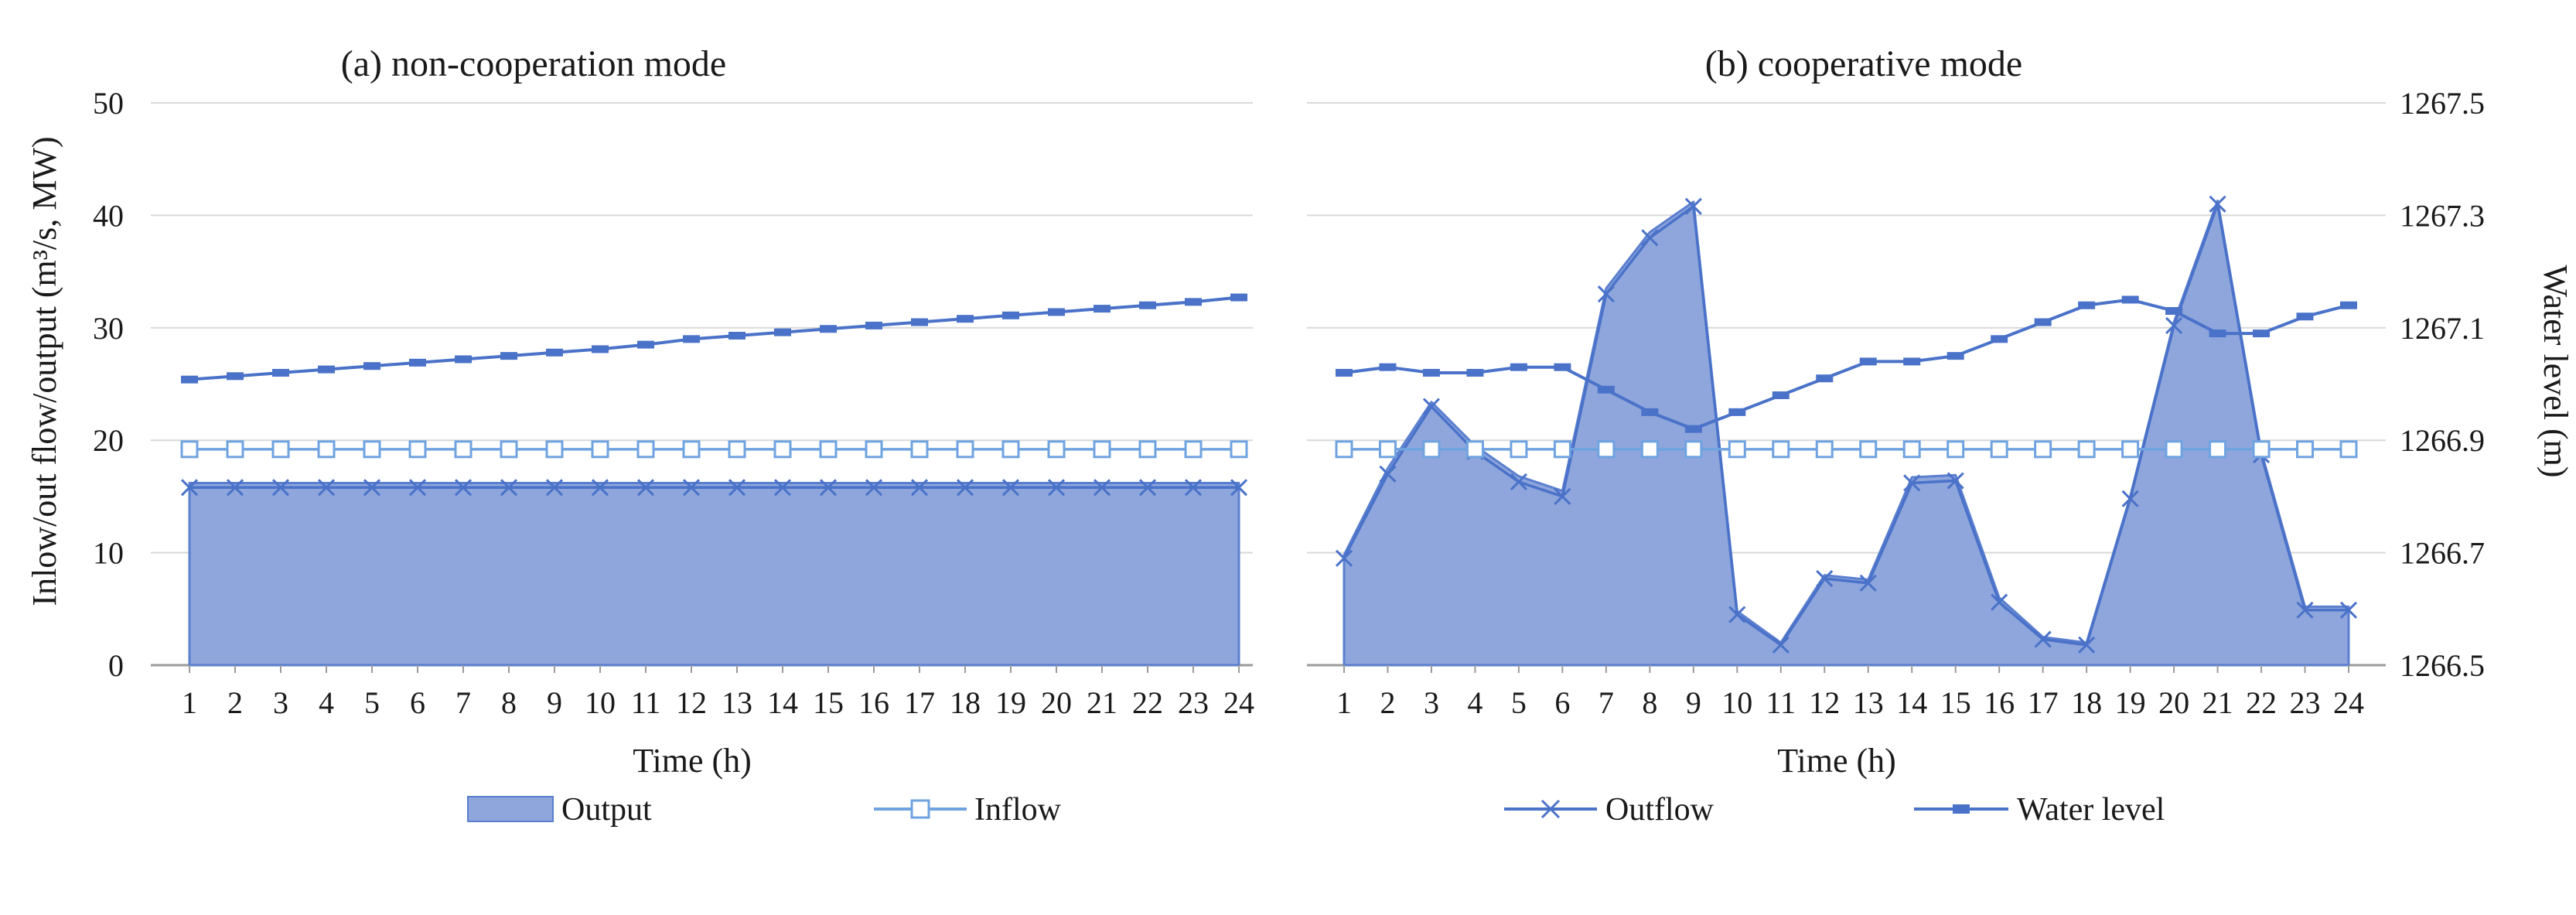 This screenshot has width=2576, height=915. I want to click on chart-a-x-tick-label: 10, so click(600, 702).